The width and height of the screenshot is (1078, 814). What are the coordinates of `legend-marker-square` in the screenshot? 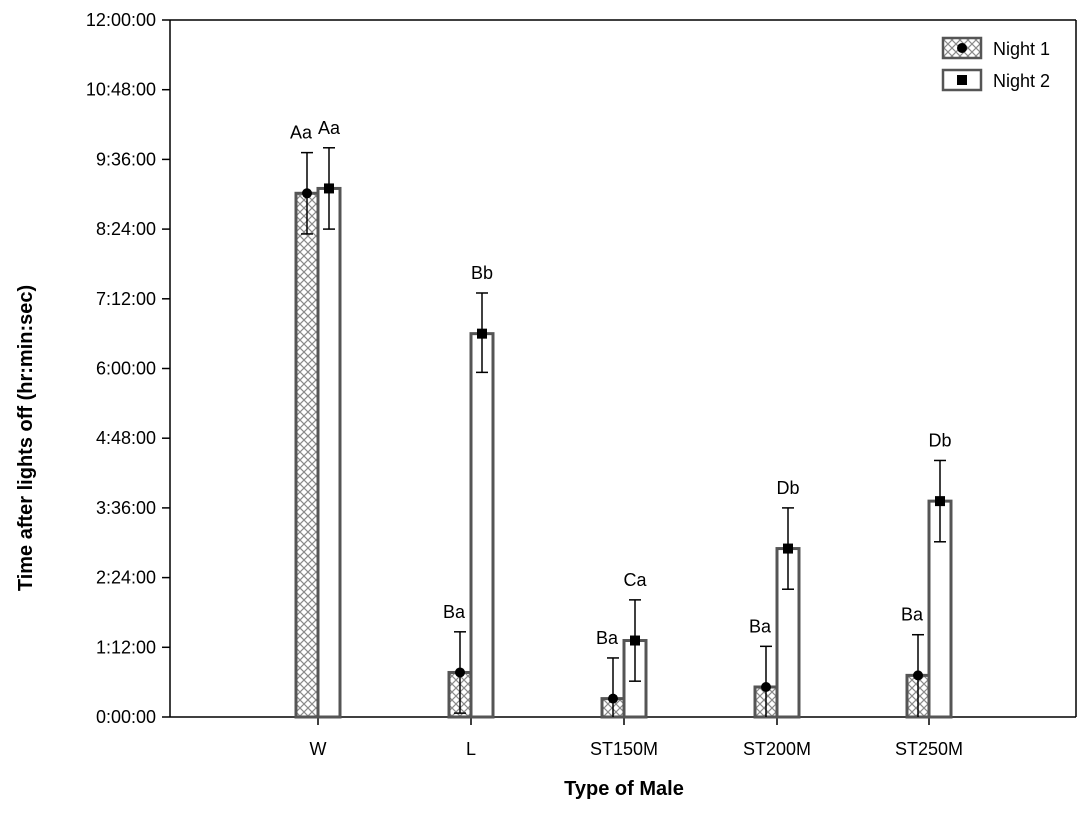 It's located at (962, 80).